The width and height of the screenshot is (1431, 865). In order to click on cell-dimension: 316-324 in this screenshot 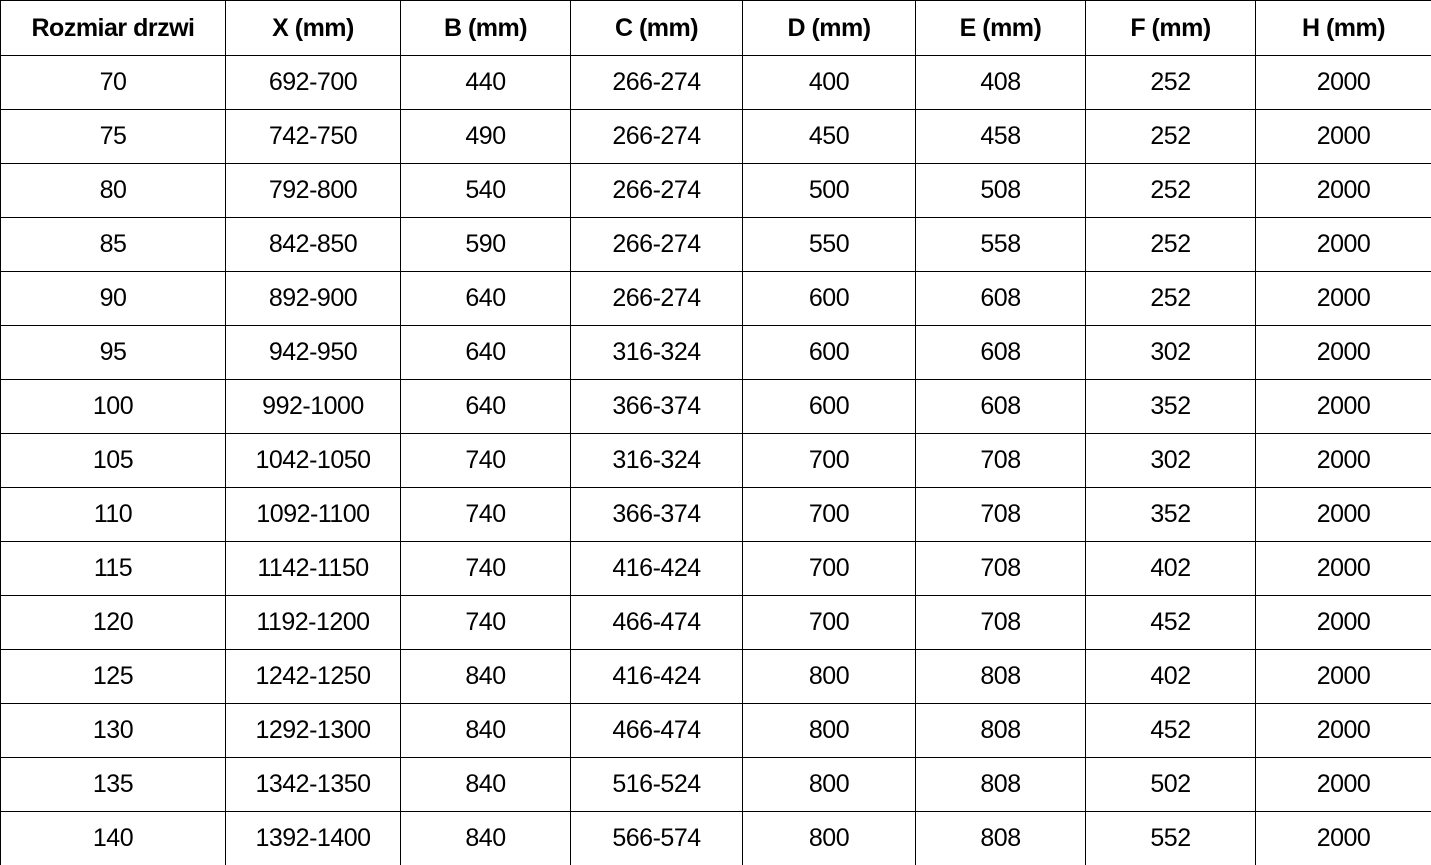, I will do `click(656, 352)`.